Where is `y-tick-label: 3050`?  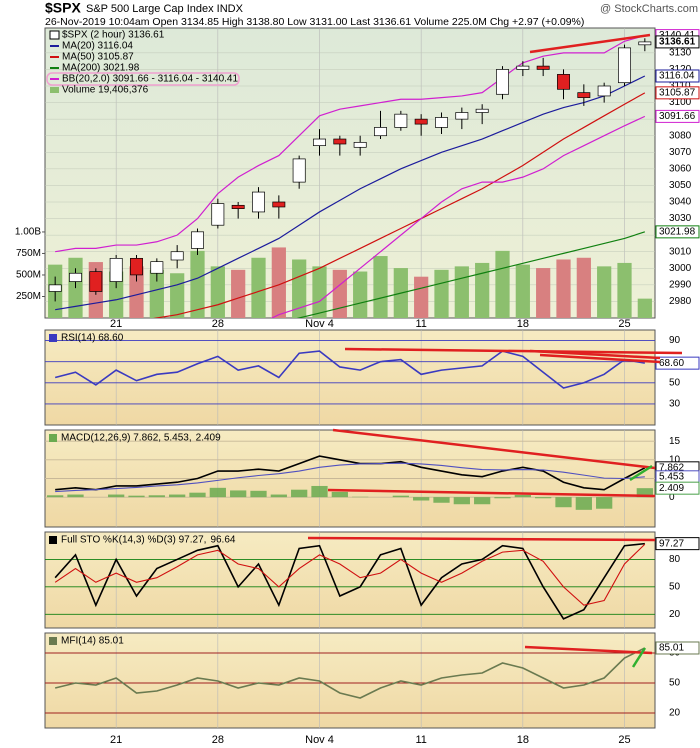 y-tick-label: 3050 is located at coordinates (680, 185).